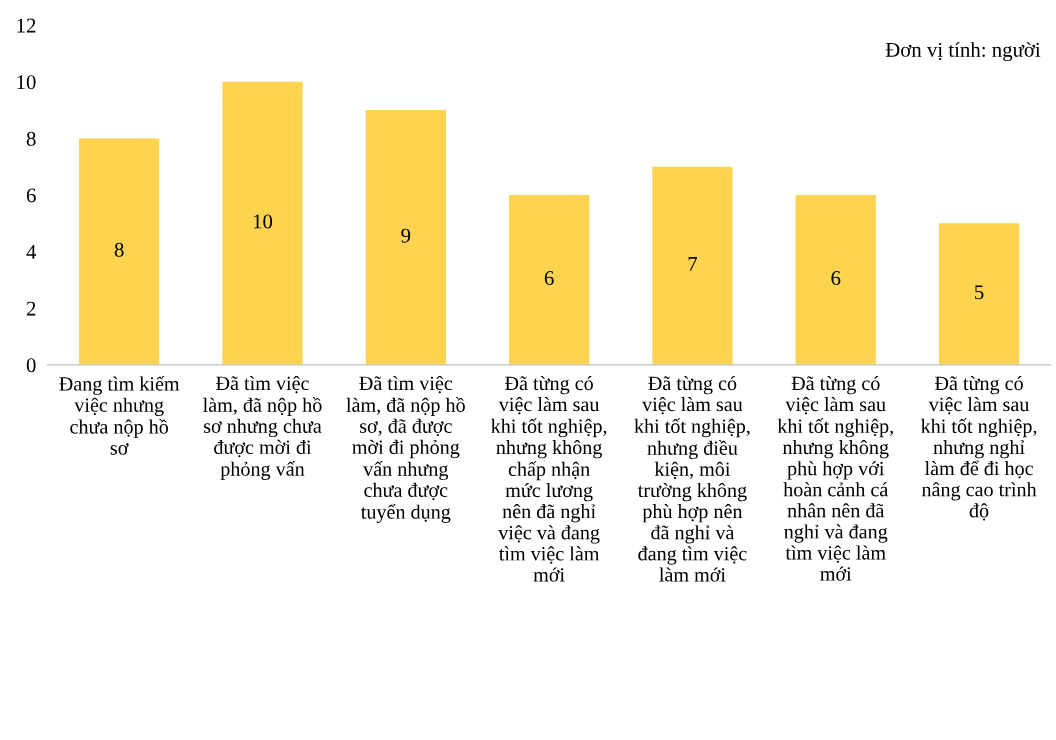 This screenshot has width=1056, height=740. What do you see at coordinates (963, 52) in the screenshot?
I see `annotation: Đơn vị tính: người` at bounding box center [963, 52].